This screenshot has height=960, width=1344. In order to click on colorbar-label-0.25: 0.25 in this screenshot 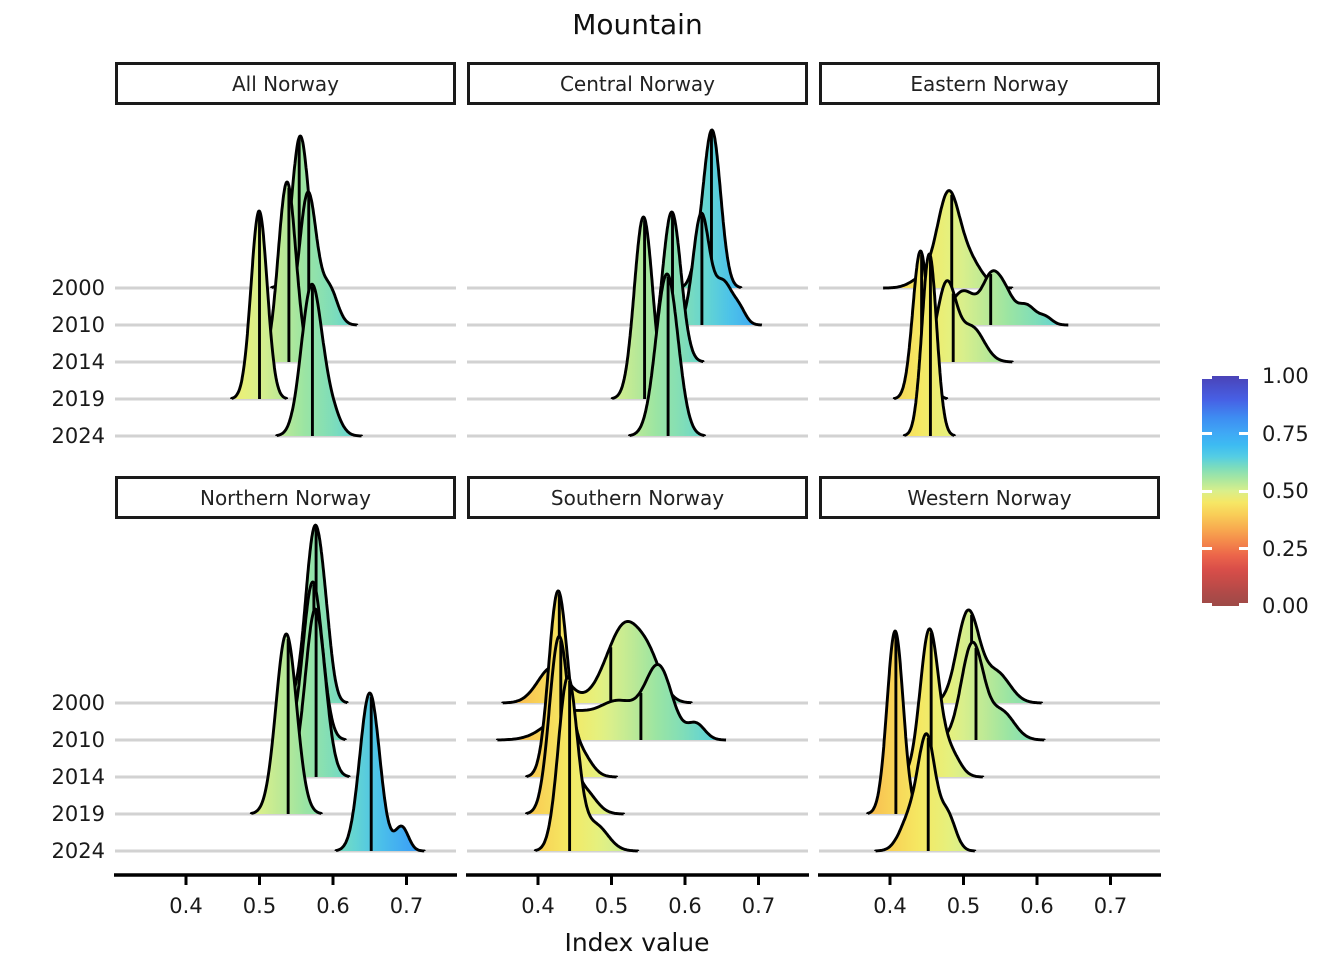, I will do `click(1285, 548)`.